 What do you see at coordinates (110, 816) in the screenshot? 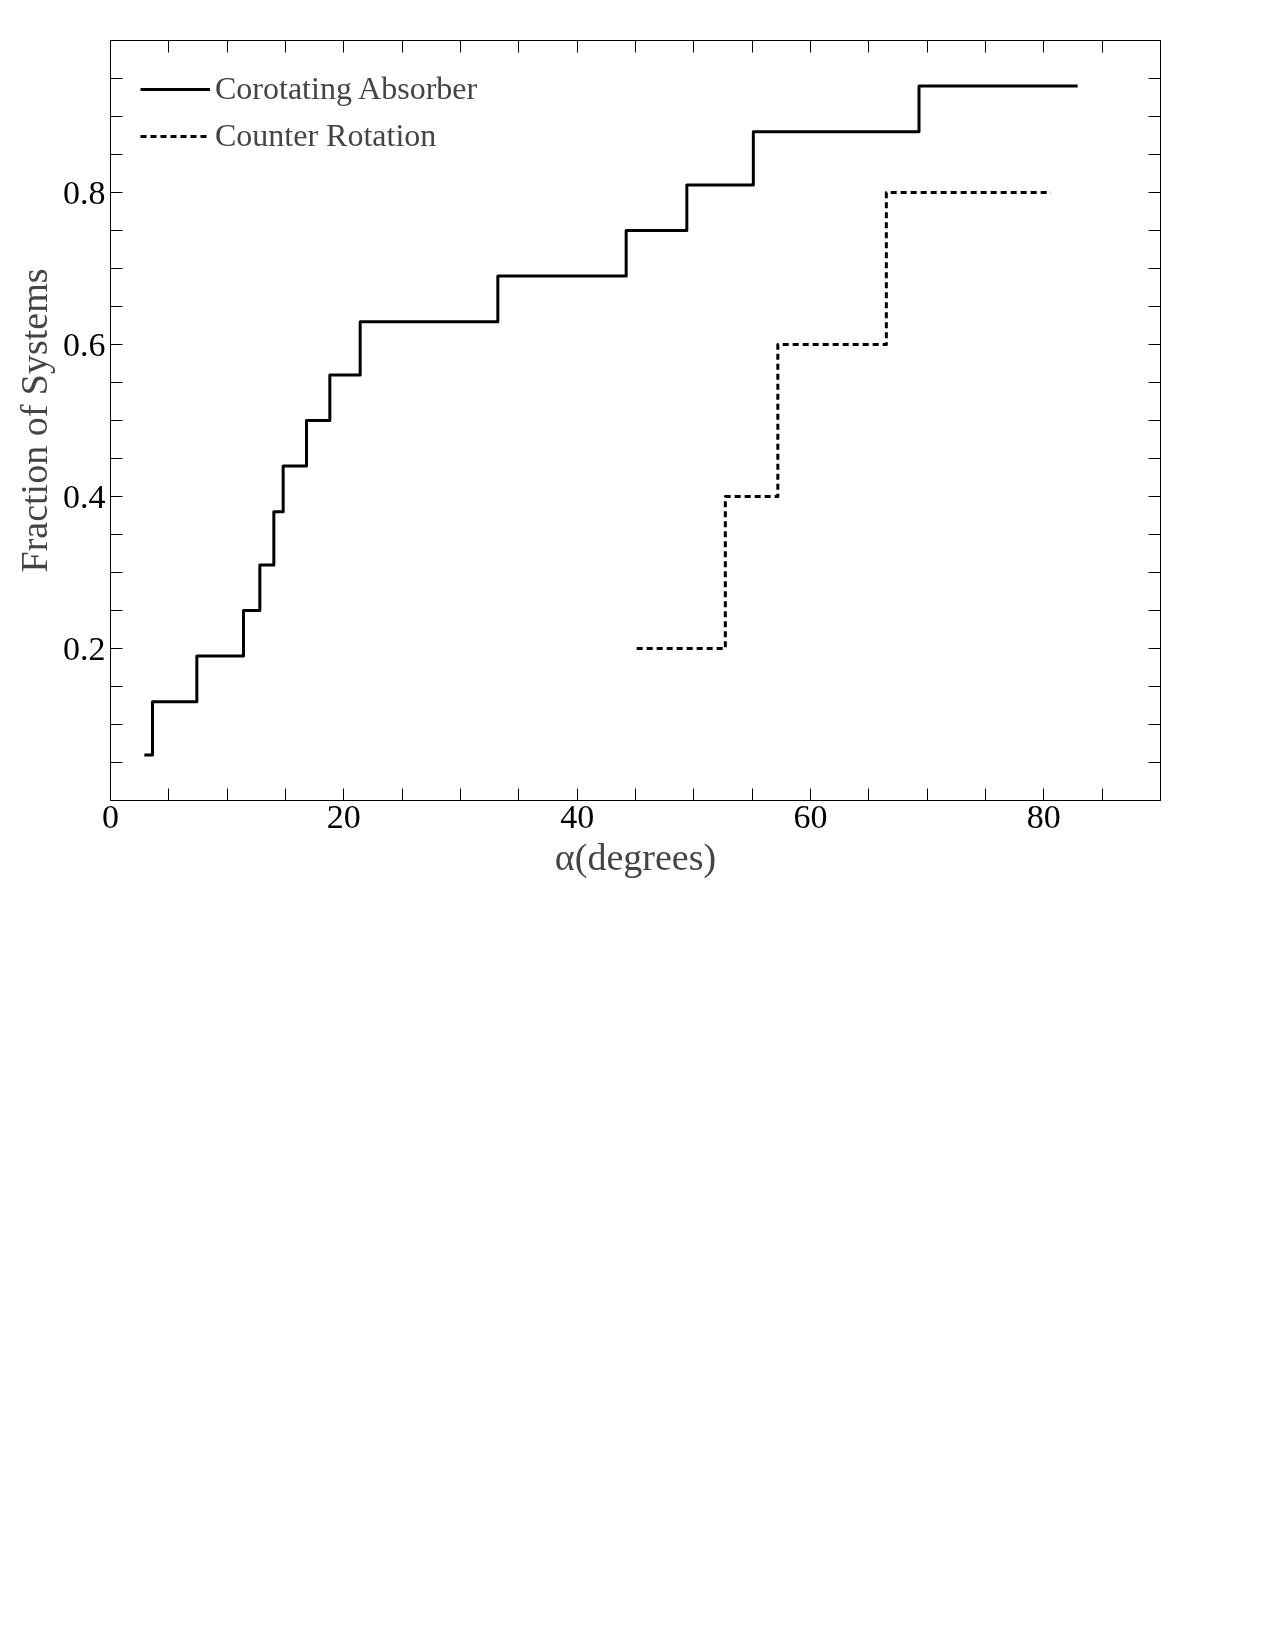
I see `x-tick-label: 0` at bounding box center [110, 816].